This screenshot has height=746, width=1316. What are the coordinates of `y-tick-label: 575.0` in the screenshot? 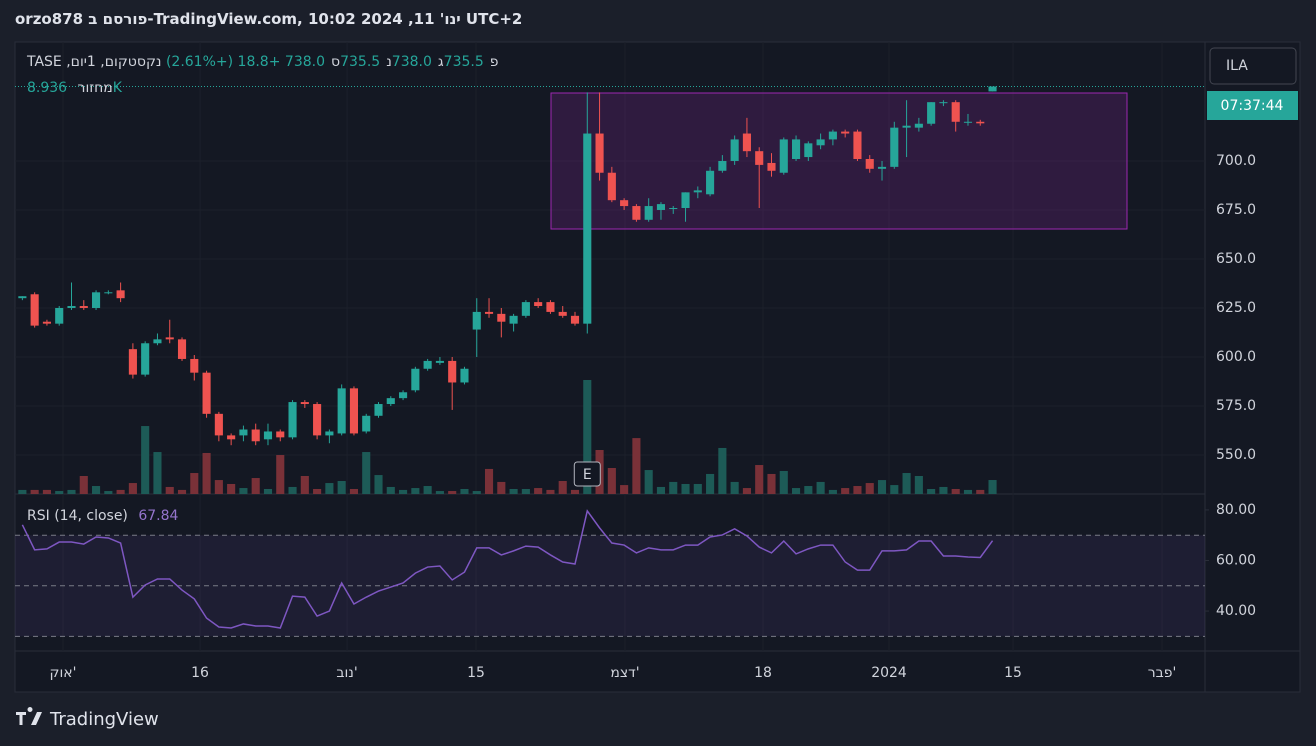 It's located at (1236, 406).